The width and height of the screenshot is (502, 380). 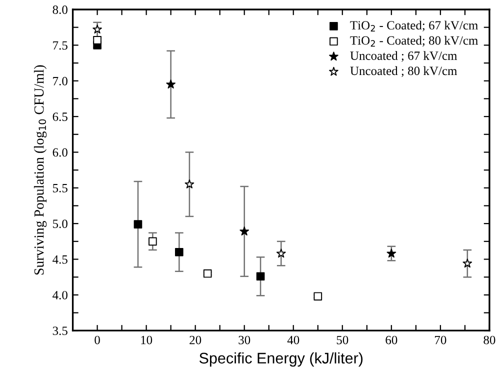 I want to click on x-tick-label: 40, so click(x=293, y=340).